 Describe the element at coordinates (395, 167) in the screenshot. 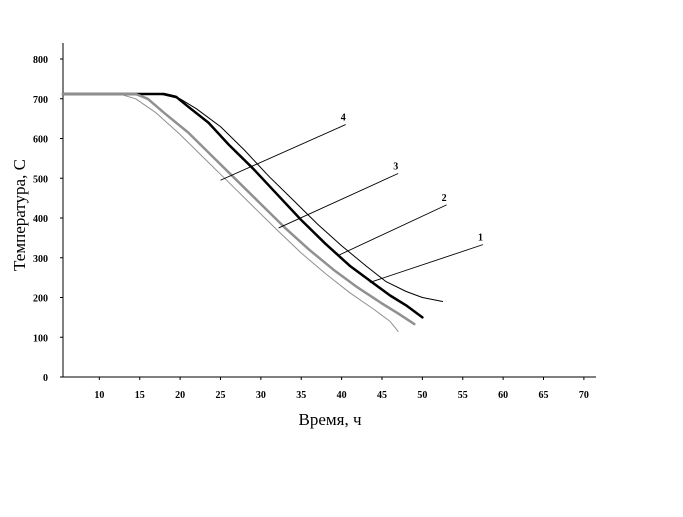

I see `callout-label-3: 3` at that location.